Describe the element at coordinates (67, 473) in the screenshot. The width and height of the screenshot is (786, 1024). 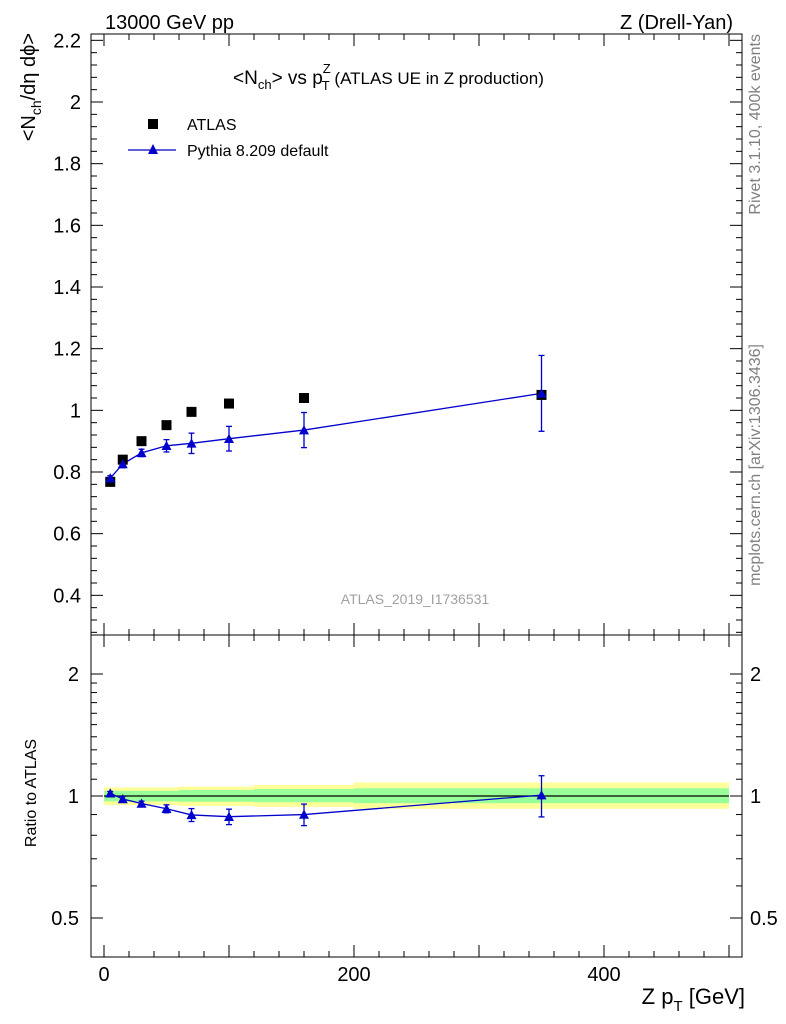
I see `y-tick-label: 0.8` at that location.